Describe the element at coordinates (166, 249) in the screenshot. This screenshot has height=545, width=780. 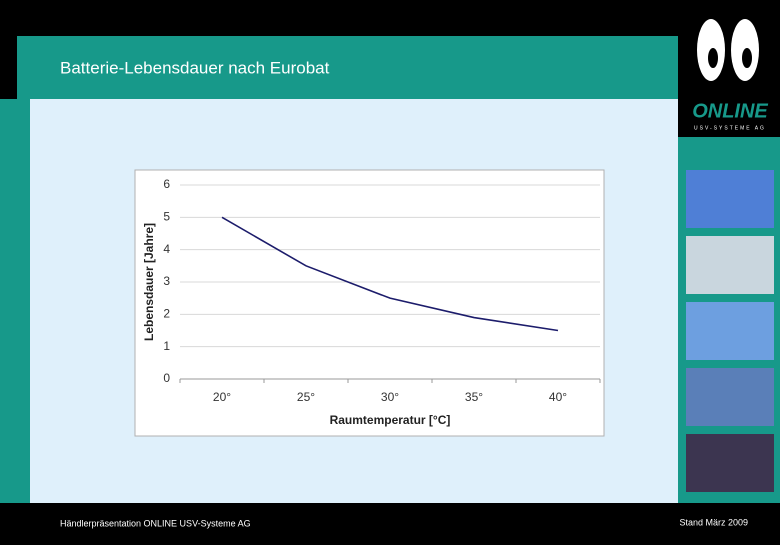
I see `y-tick-label: 4` at that location.